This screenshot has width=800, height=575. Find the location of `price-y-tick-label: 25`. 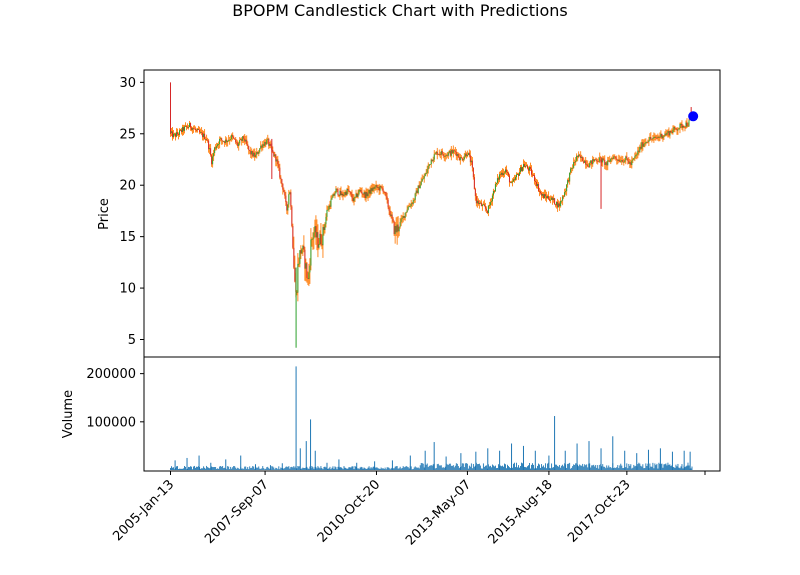

price-y-tick-label: 25 is located at coordinates (127, 134).